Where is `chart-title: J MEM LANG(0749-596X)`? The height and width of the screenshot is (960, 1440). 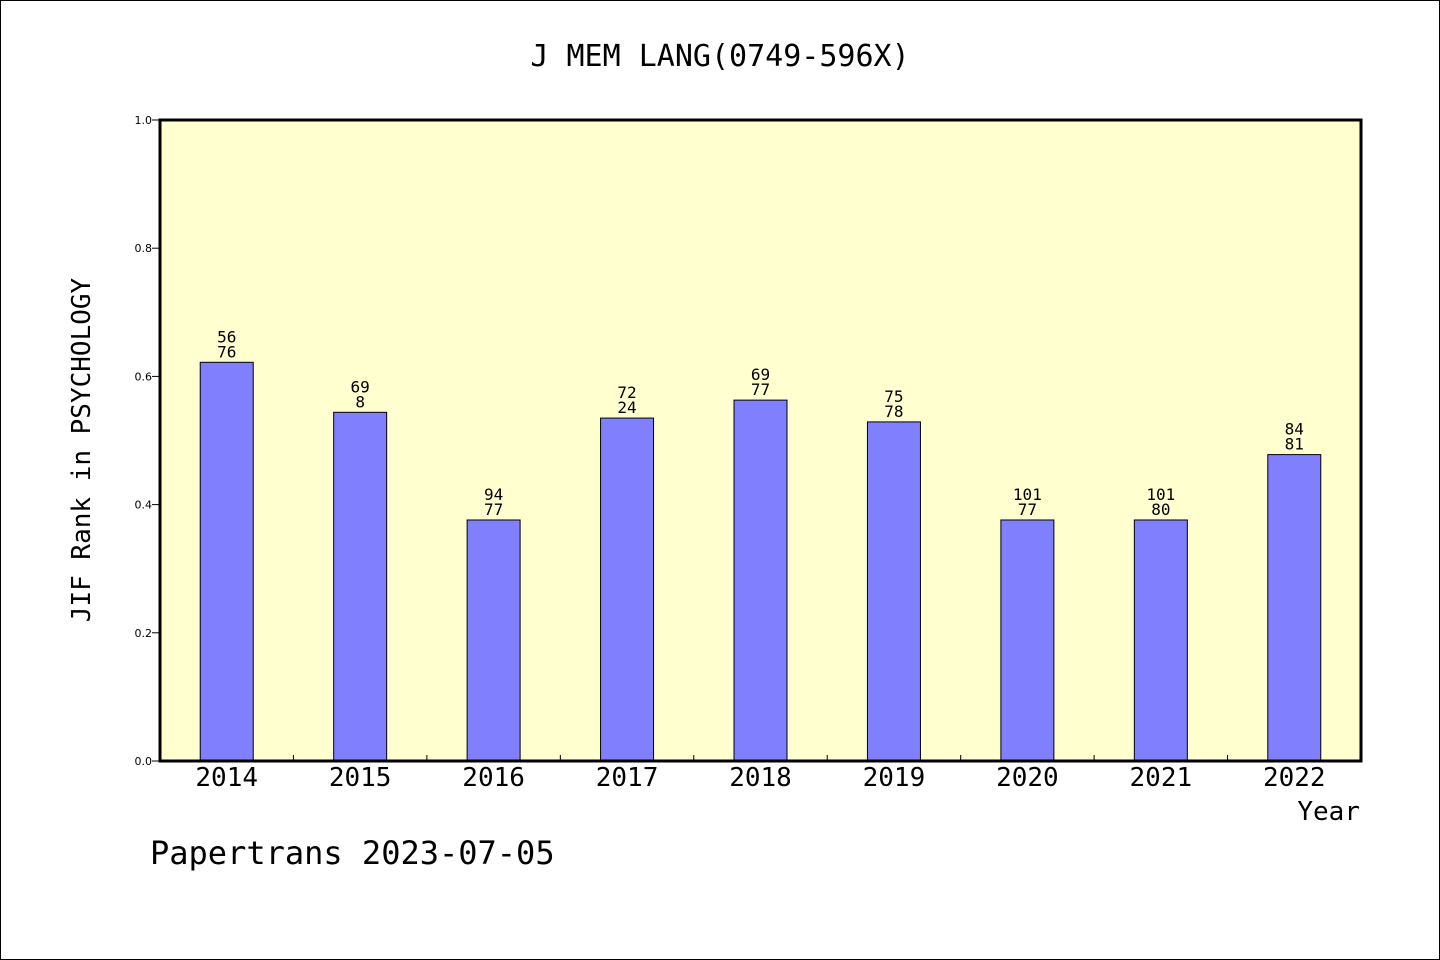
chart-title: J MEM LANG(0749-596X) is located at coordinates (719, 56).